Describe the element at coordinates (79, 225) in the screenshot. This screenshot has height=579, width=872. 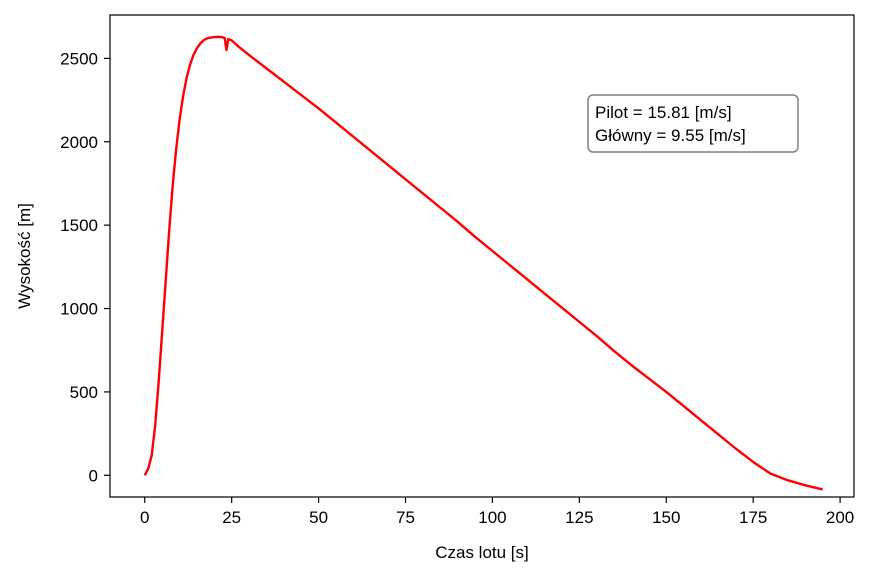
I see `y-tick-label: 1500` at that location.